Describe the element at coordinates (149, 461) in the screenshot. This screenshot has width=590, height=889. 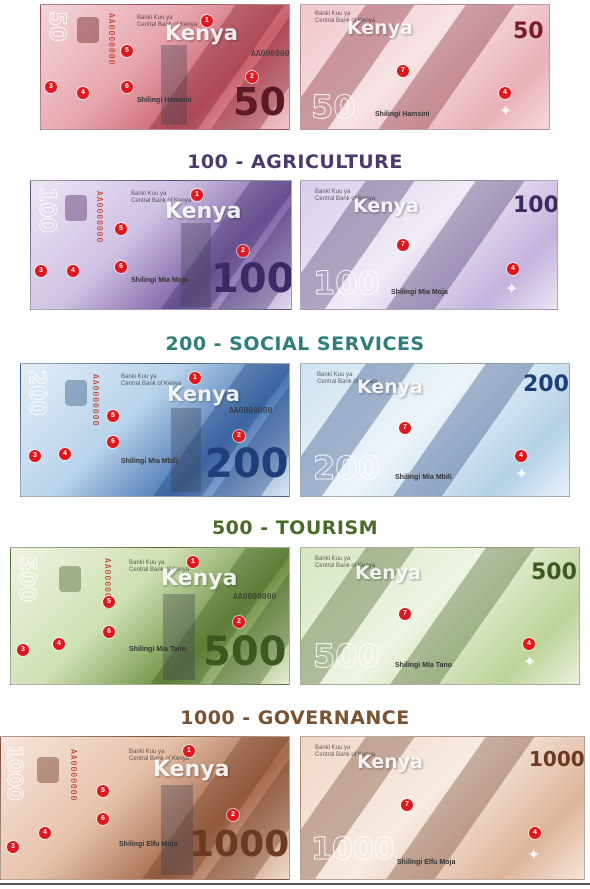
I see `legal-tender-label: Shilingi Mia Mbili` at that location.